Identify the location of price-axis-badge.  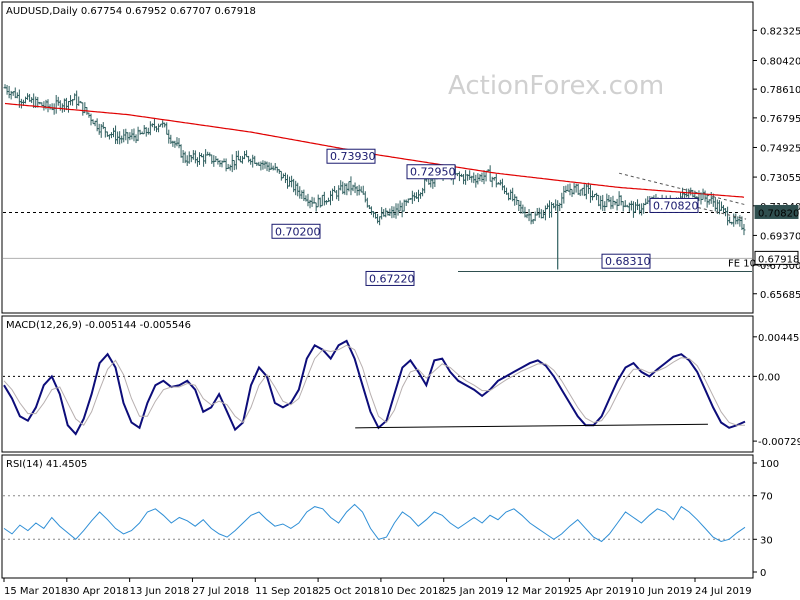
(776, 257).